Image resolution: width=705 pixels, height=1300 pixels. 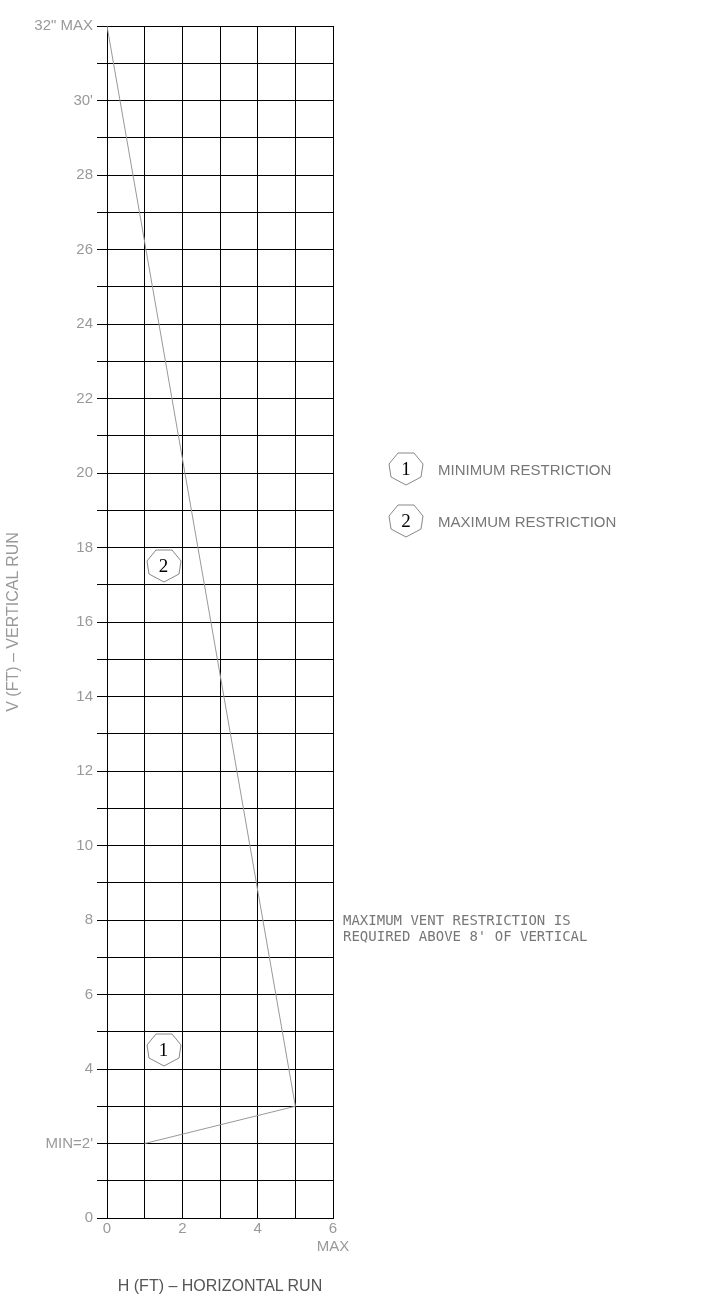 What do you see at coordinates (84, 621) in the screenshot?
I see `y-tick-label: 16` at bounding box center [84, 621].